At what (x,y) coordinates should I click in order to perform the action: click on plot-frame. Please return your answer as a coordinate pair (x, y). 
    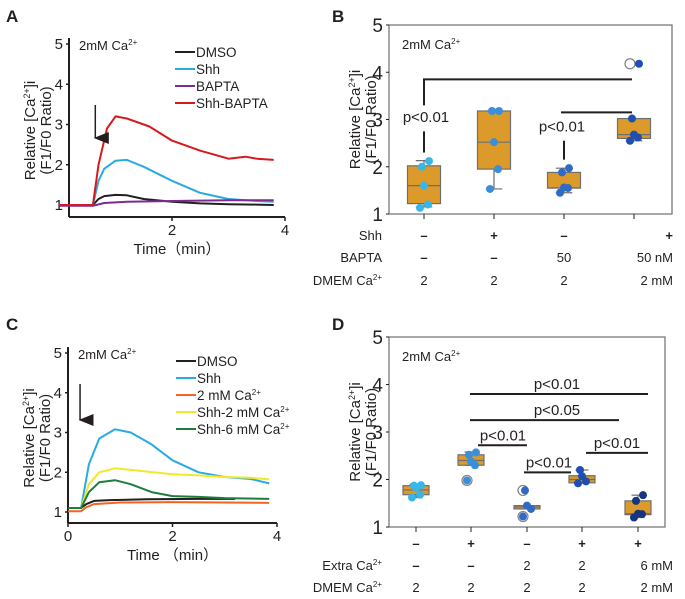
    Looking at the image, I should click on (527, 432).